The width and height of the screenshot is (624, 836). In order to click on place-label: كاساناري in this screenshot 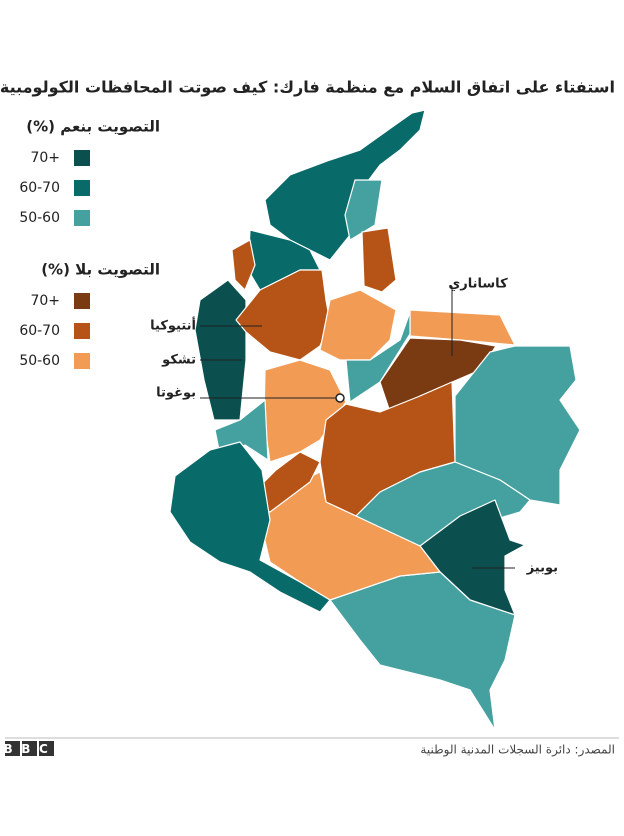, I will do `click(478, 284)`.